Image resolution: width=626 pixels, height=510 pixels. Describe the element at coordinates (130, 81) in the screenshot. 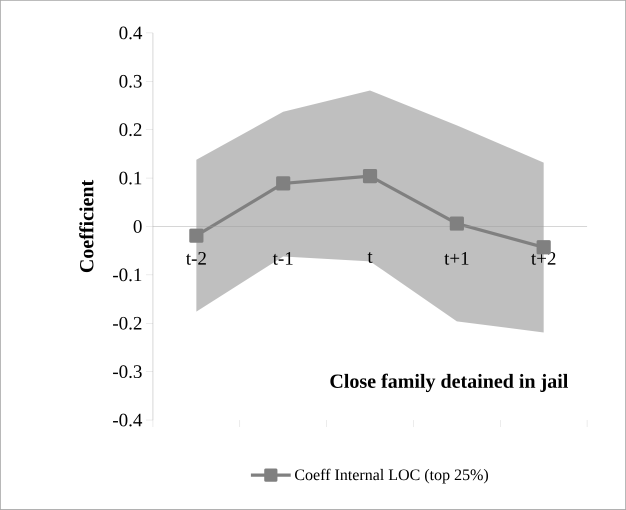

I see `y-tick-label: 0.3` at that location.